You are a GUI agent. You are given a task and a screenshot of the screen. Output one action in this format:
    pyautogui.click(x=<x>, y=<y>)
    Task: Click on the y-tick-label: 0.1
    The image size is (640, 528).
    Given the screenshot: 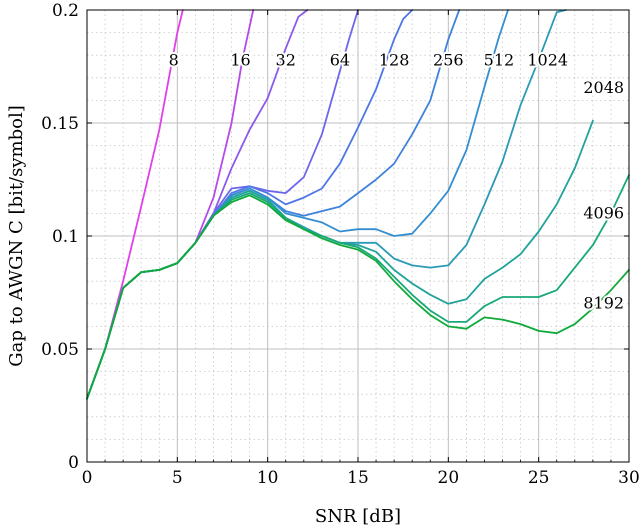 What is the action you would take?
    pyautogui.click(x=65, y=237)
    